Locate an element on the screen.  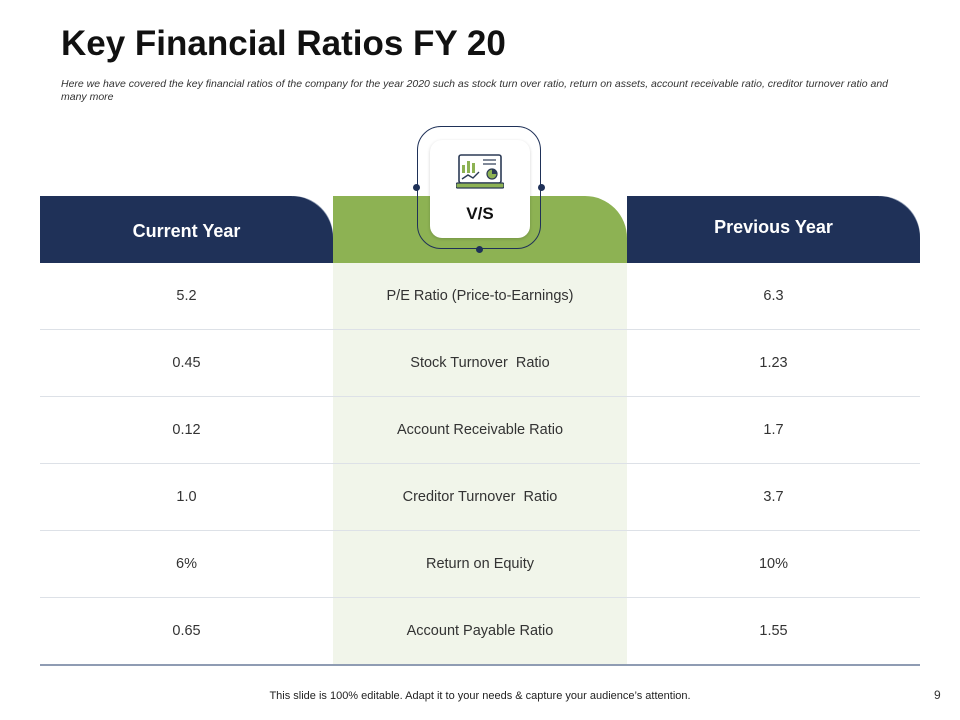
table-row: 6% Return on Equity 10% is located at coordinates (480, 564).